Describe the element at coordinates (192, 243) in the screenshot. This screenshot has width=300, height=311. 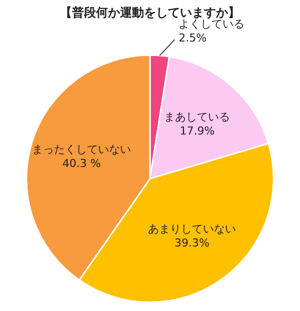
I see `data-label: 39.3%` at that location.